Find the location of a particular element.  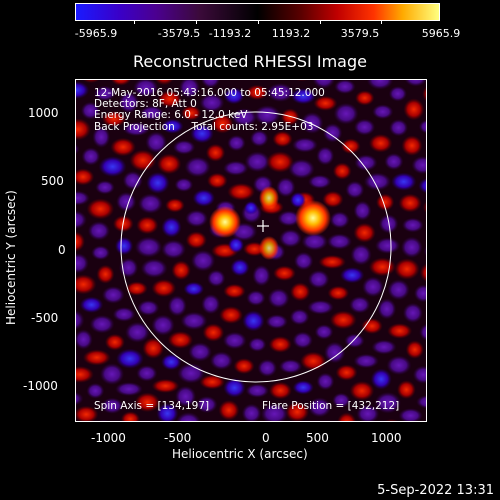

x-axis-title: Heliocentric X (arcsec) is located at coordinates (240, 454).